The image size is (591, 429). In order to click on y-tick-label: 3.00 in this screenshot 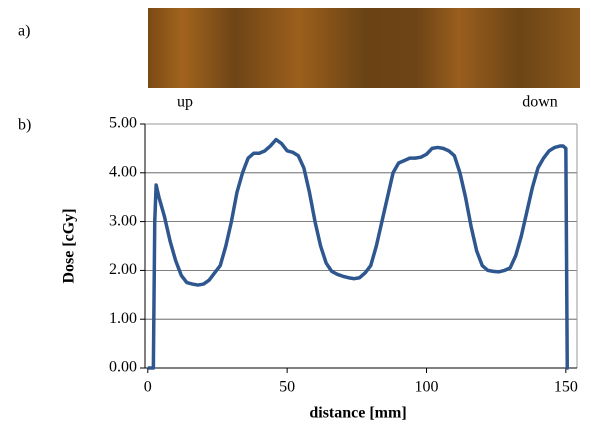, I will do `click(123, 220)`.